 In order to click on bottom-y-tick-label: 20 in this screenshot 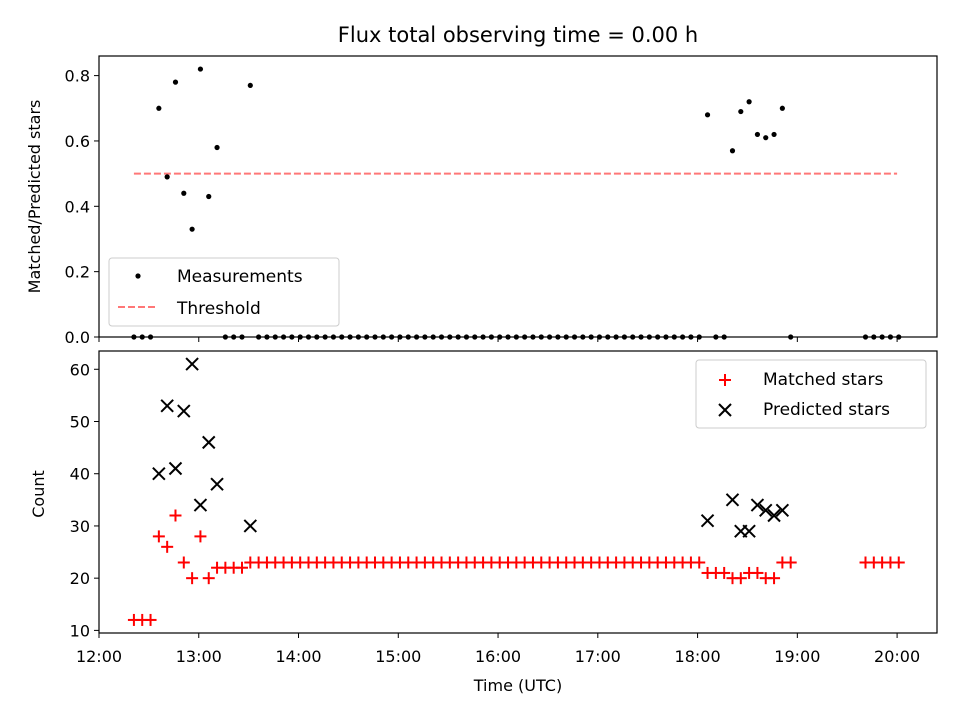, I will do `click(80, 578)`.